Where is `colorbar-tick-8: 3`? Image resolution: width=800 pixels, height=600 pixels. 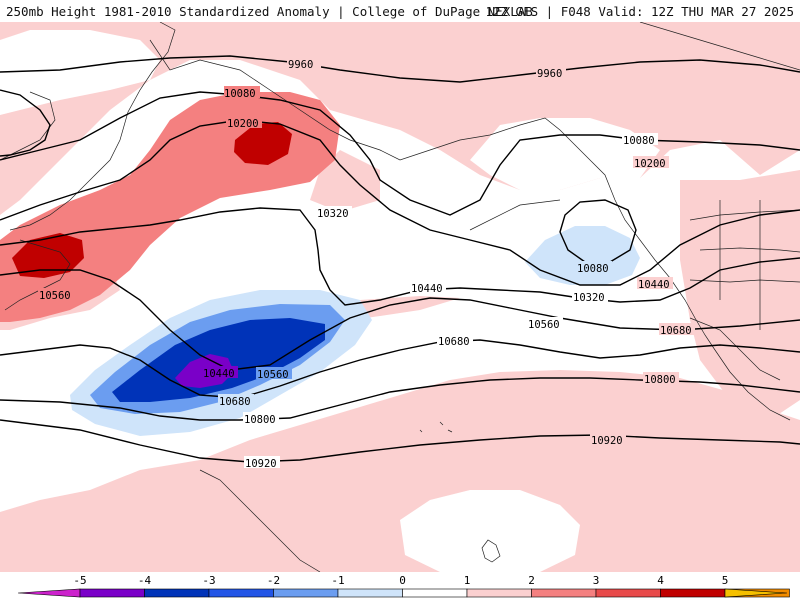 colorbar-tick-8: 3 is located at coordinates (596, 580).